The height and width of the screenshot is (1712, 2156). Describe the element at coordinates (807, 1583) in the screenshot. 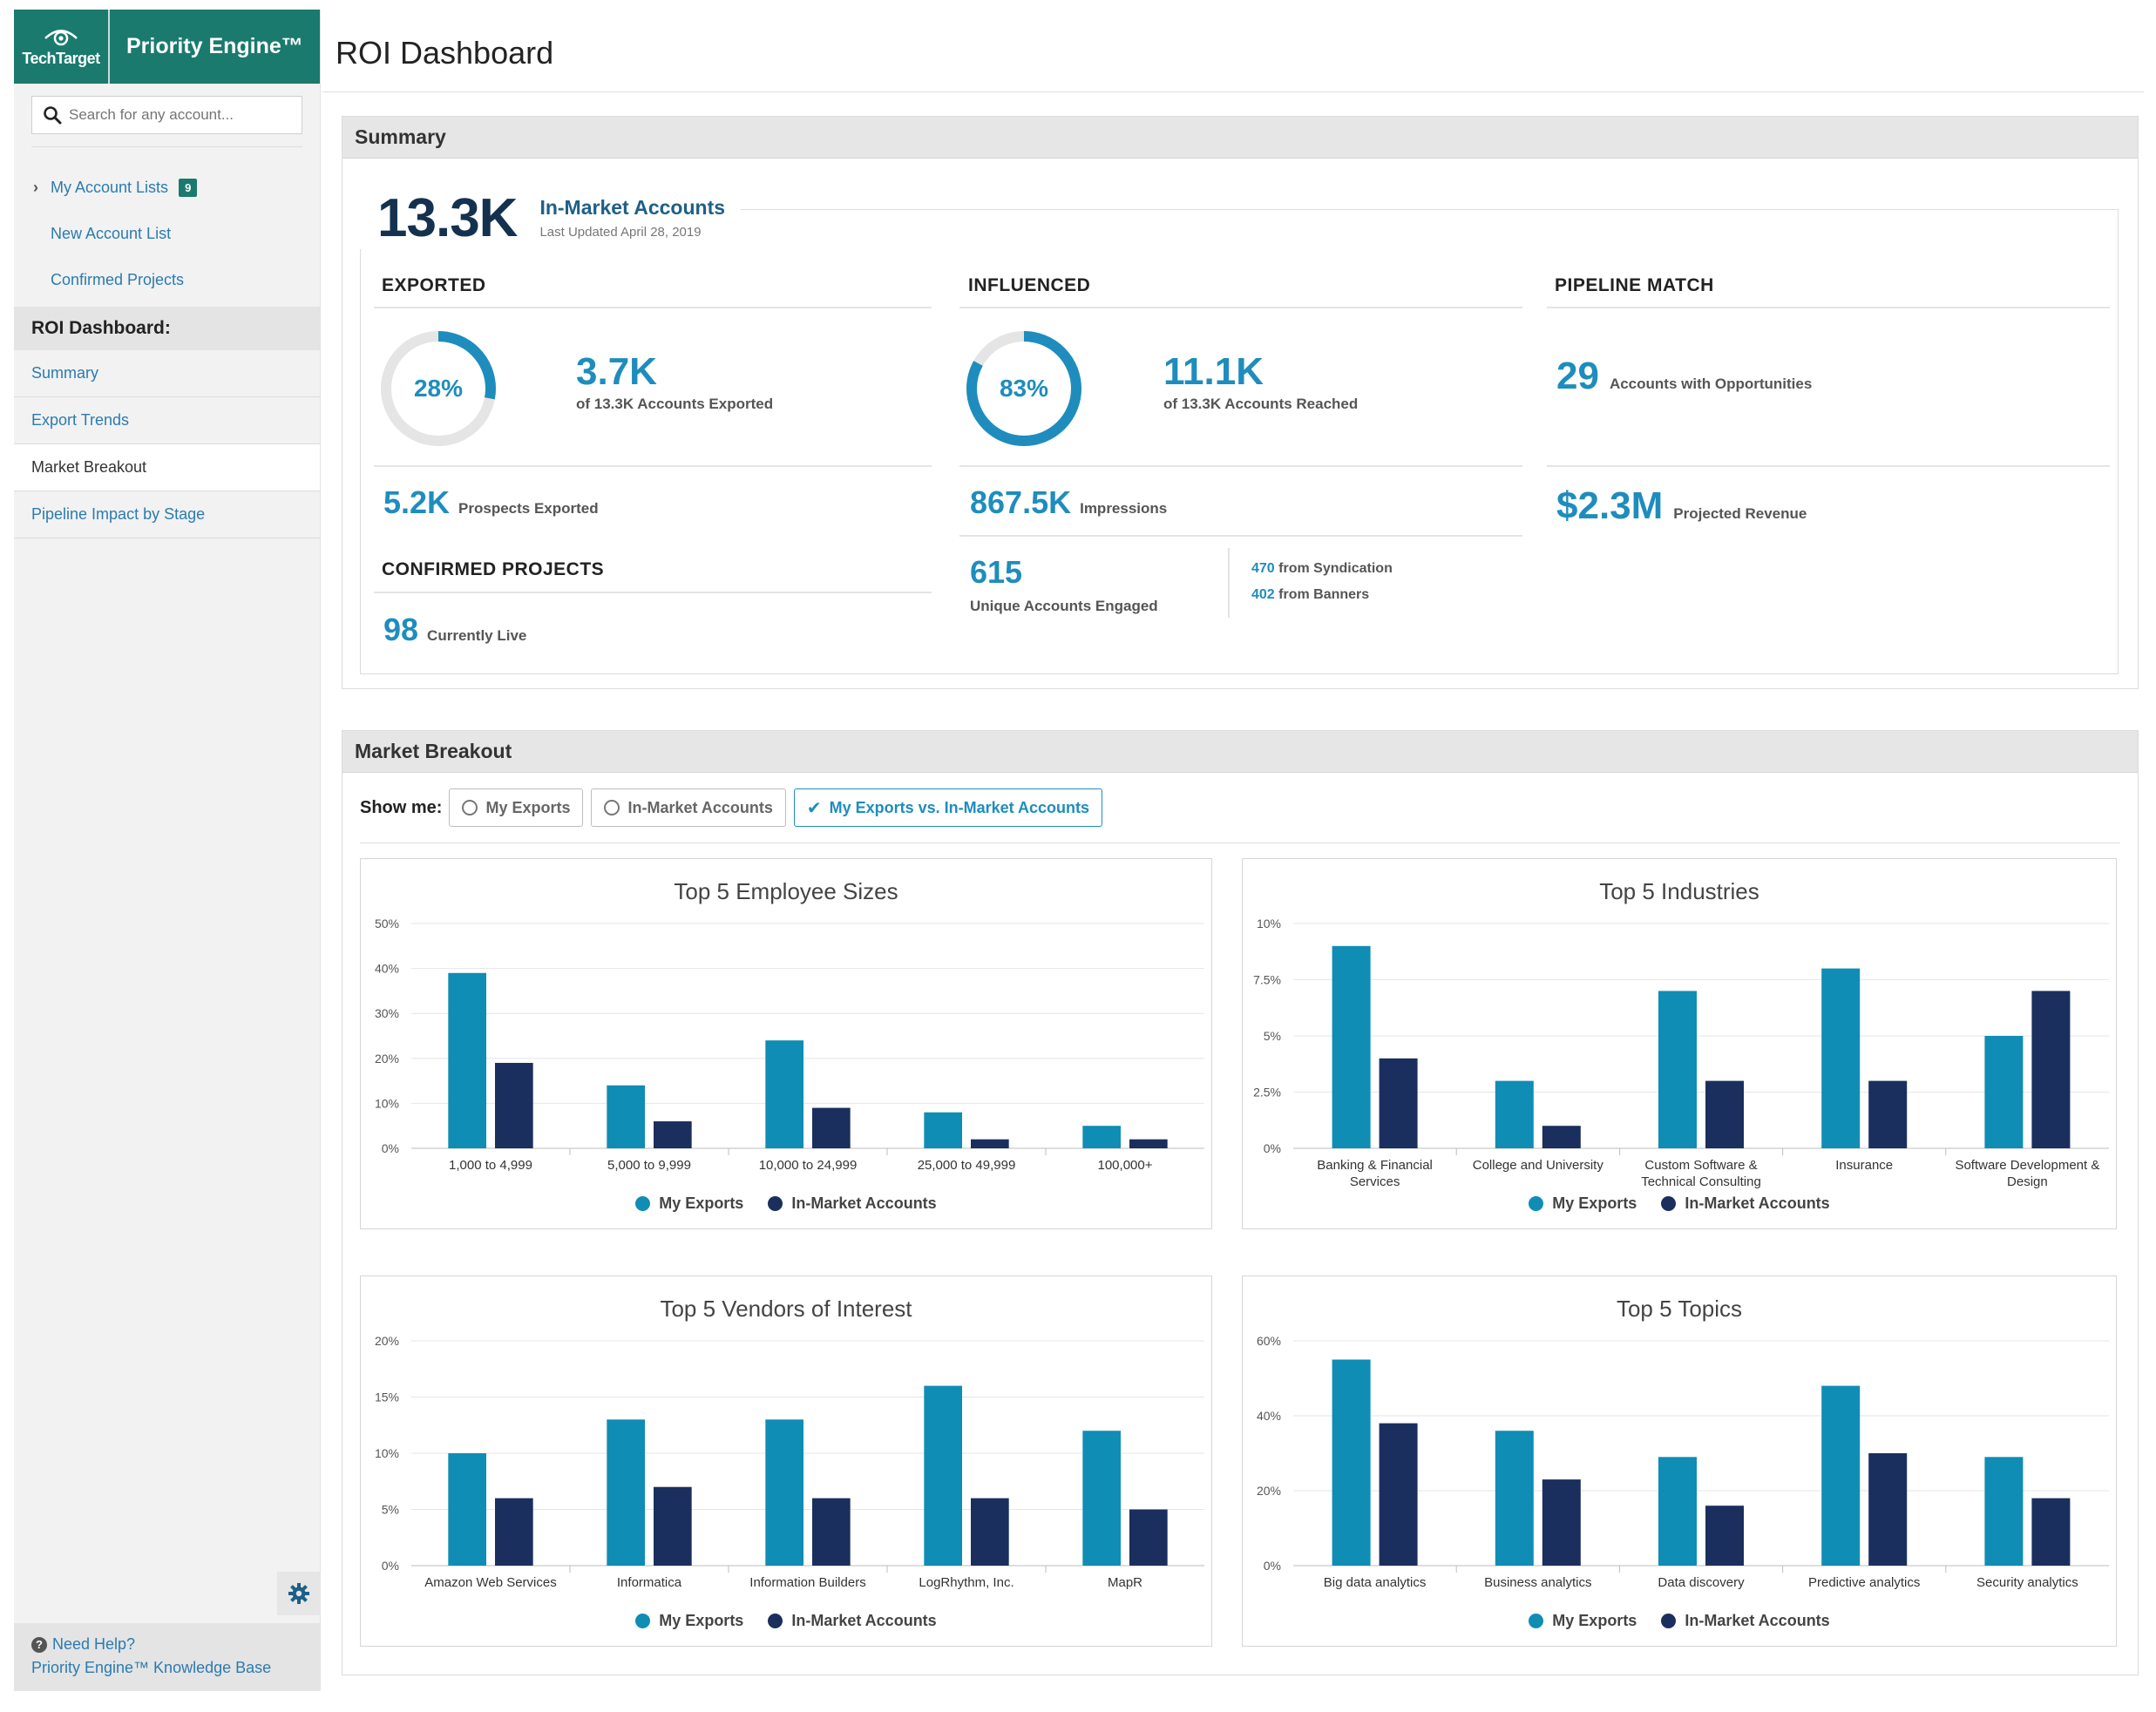

I see `x-category-label: Information Builders` at that location.